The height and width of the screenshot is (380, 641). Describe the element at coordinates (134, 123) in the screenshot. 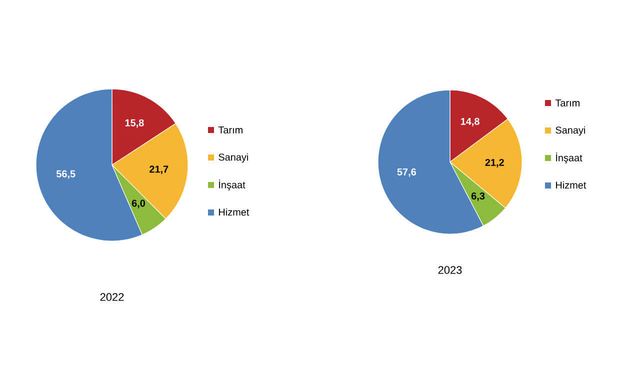

I see `data-label: 15,8` at that location.